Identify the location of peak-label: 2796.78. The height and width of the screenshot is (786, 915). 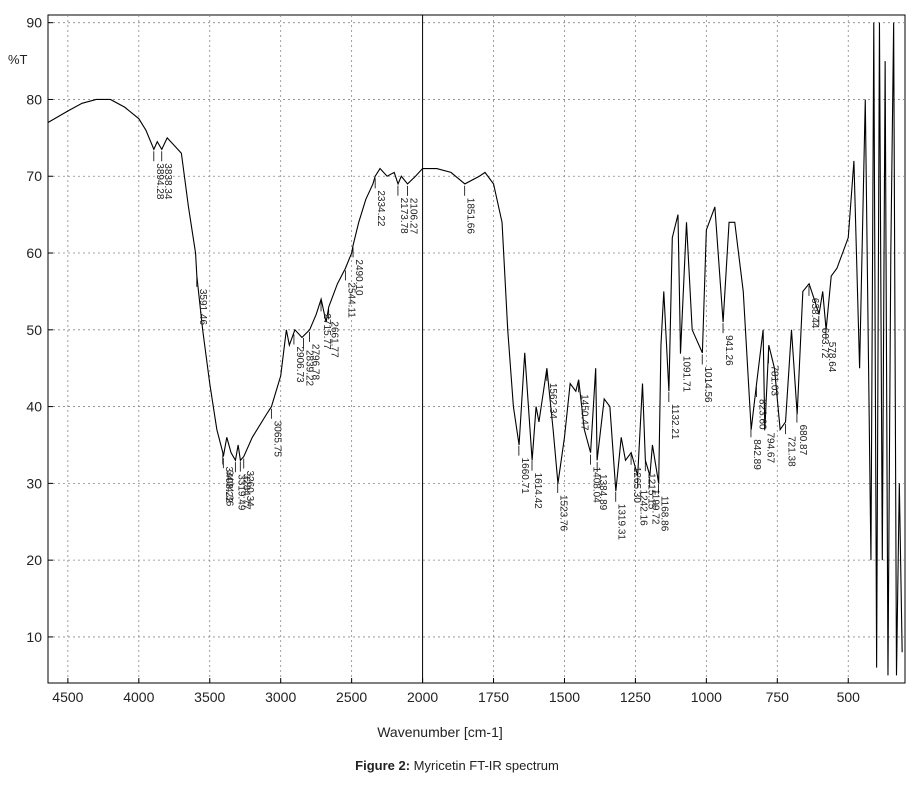
(315, 362).